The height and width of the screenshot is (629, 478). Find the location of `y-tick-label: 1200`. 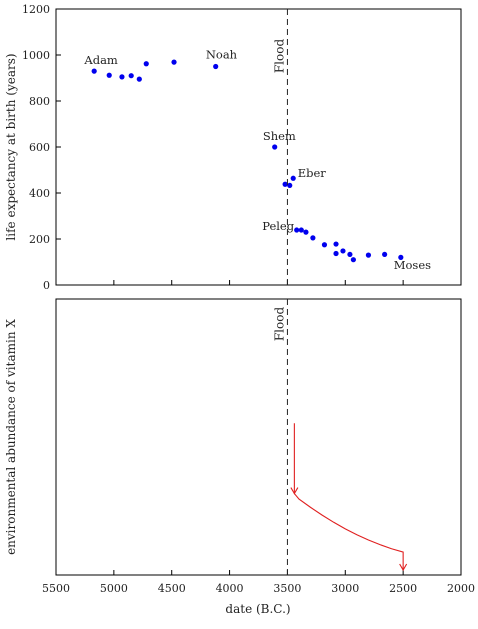

y-tick-label: 1200 is located at coordinates (36, 9).